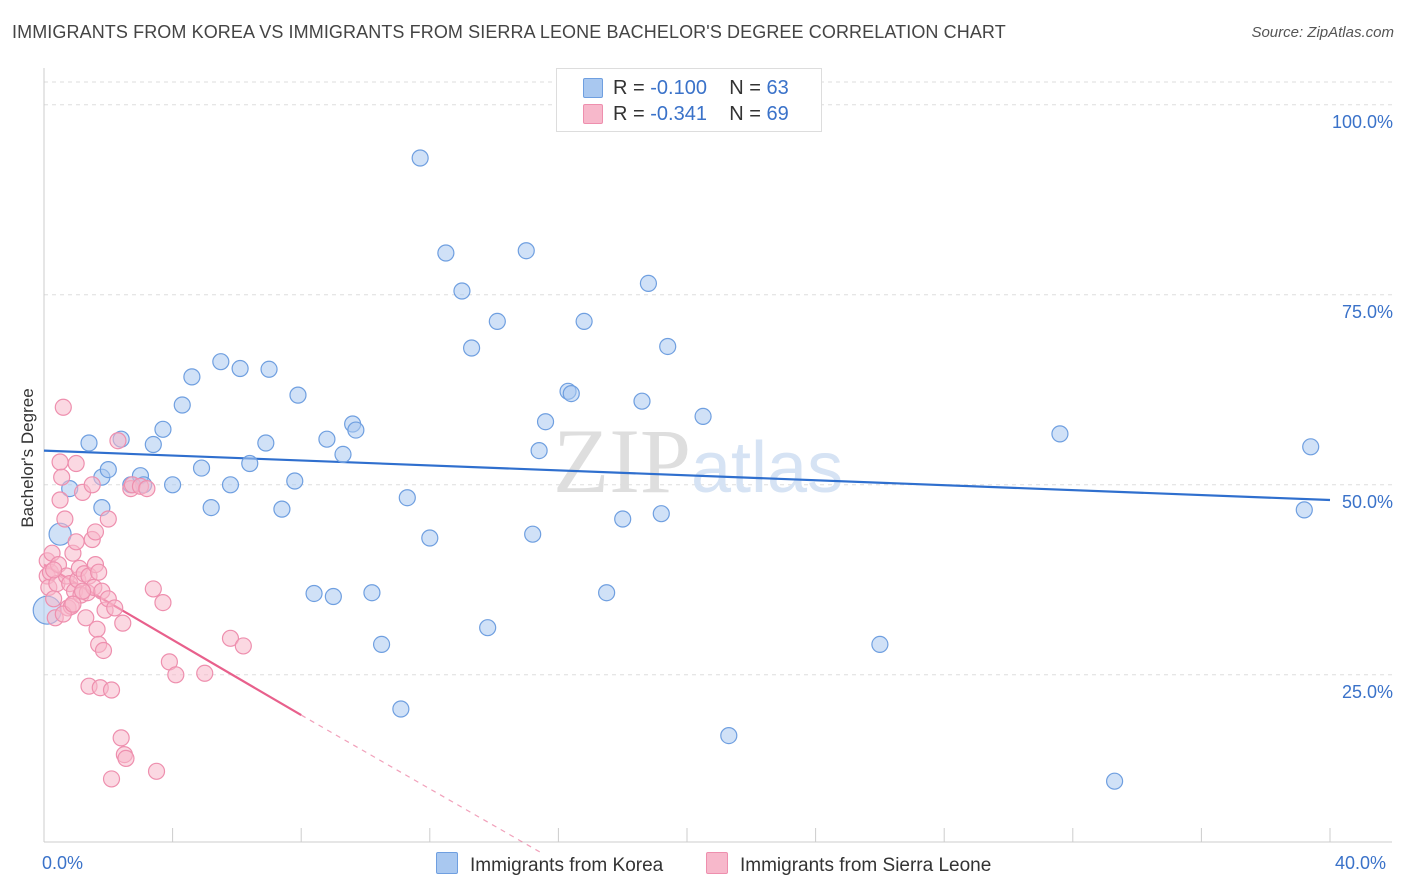 Image resolution: width=1406 pixels, height=892 pixels. What do you see at coordinates (593, 114) in the screenshot?
I see `legend-swatch-sierra-leone` at bounding box center [593, 114].